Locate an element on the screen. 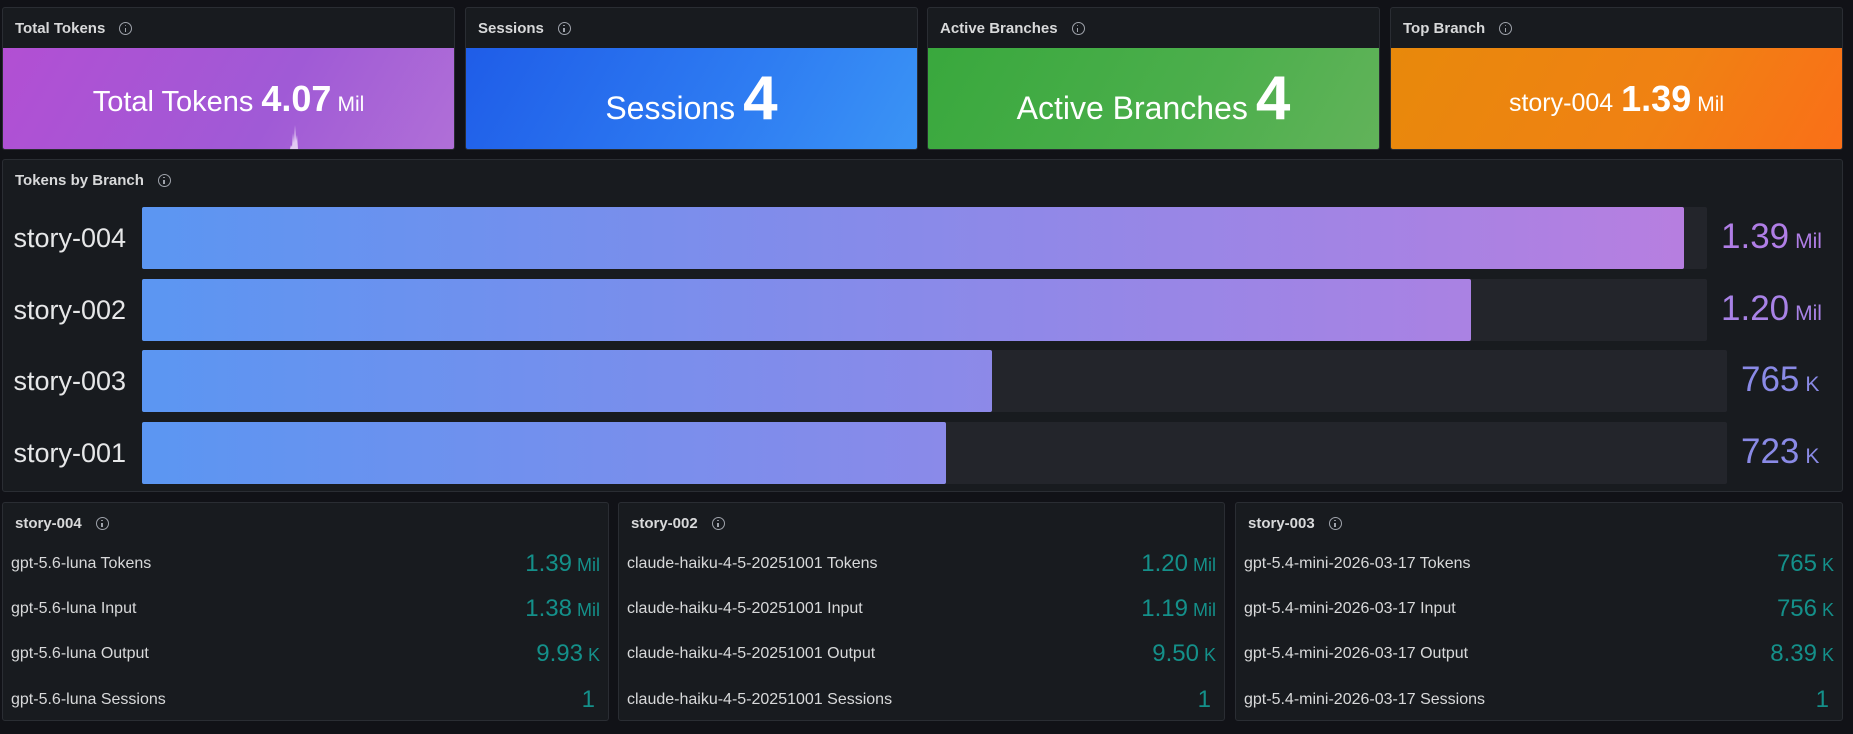 The height and width of the screenshot is (734, 1853). panel-title: Total Tokens is located at coordinates (60, 28).